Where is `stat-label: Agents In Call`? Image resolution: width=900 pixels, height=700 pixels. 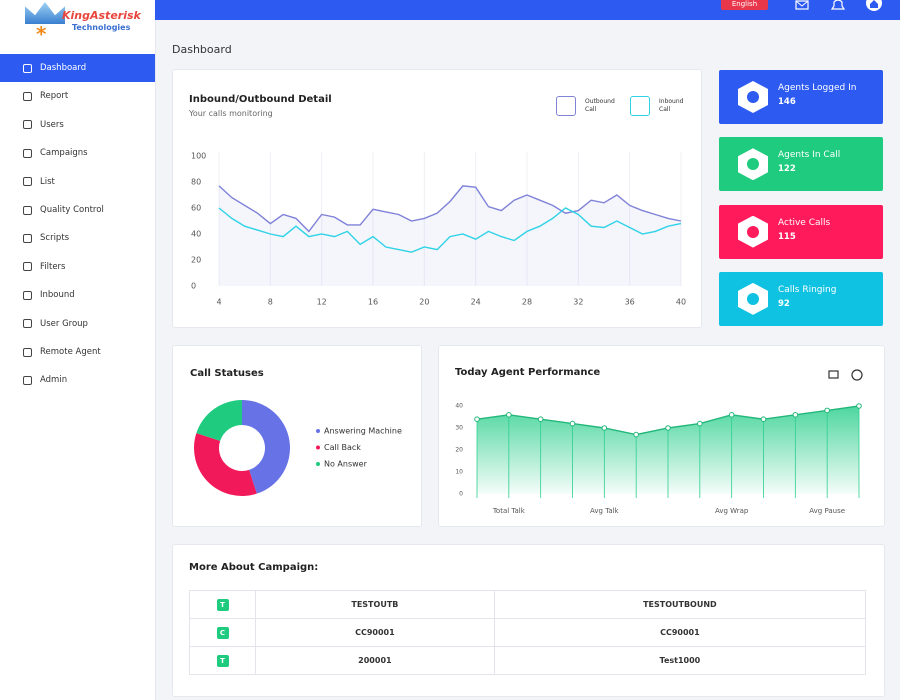
stat-label: Agents In Call is located at coordinates (809, 155).